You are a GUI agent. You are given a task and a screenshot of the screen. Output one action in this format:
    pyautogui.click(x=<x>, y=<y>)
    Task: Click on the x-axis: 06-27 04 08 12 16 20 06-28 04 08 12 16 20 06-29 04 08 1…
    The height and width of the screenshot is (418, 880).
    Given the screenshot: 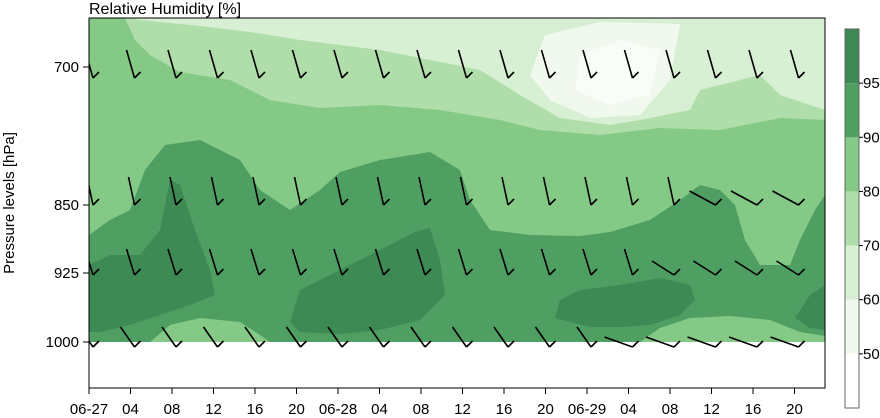 What is the action you would take?
    pyautogui.click(x=436, y=403)
    